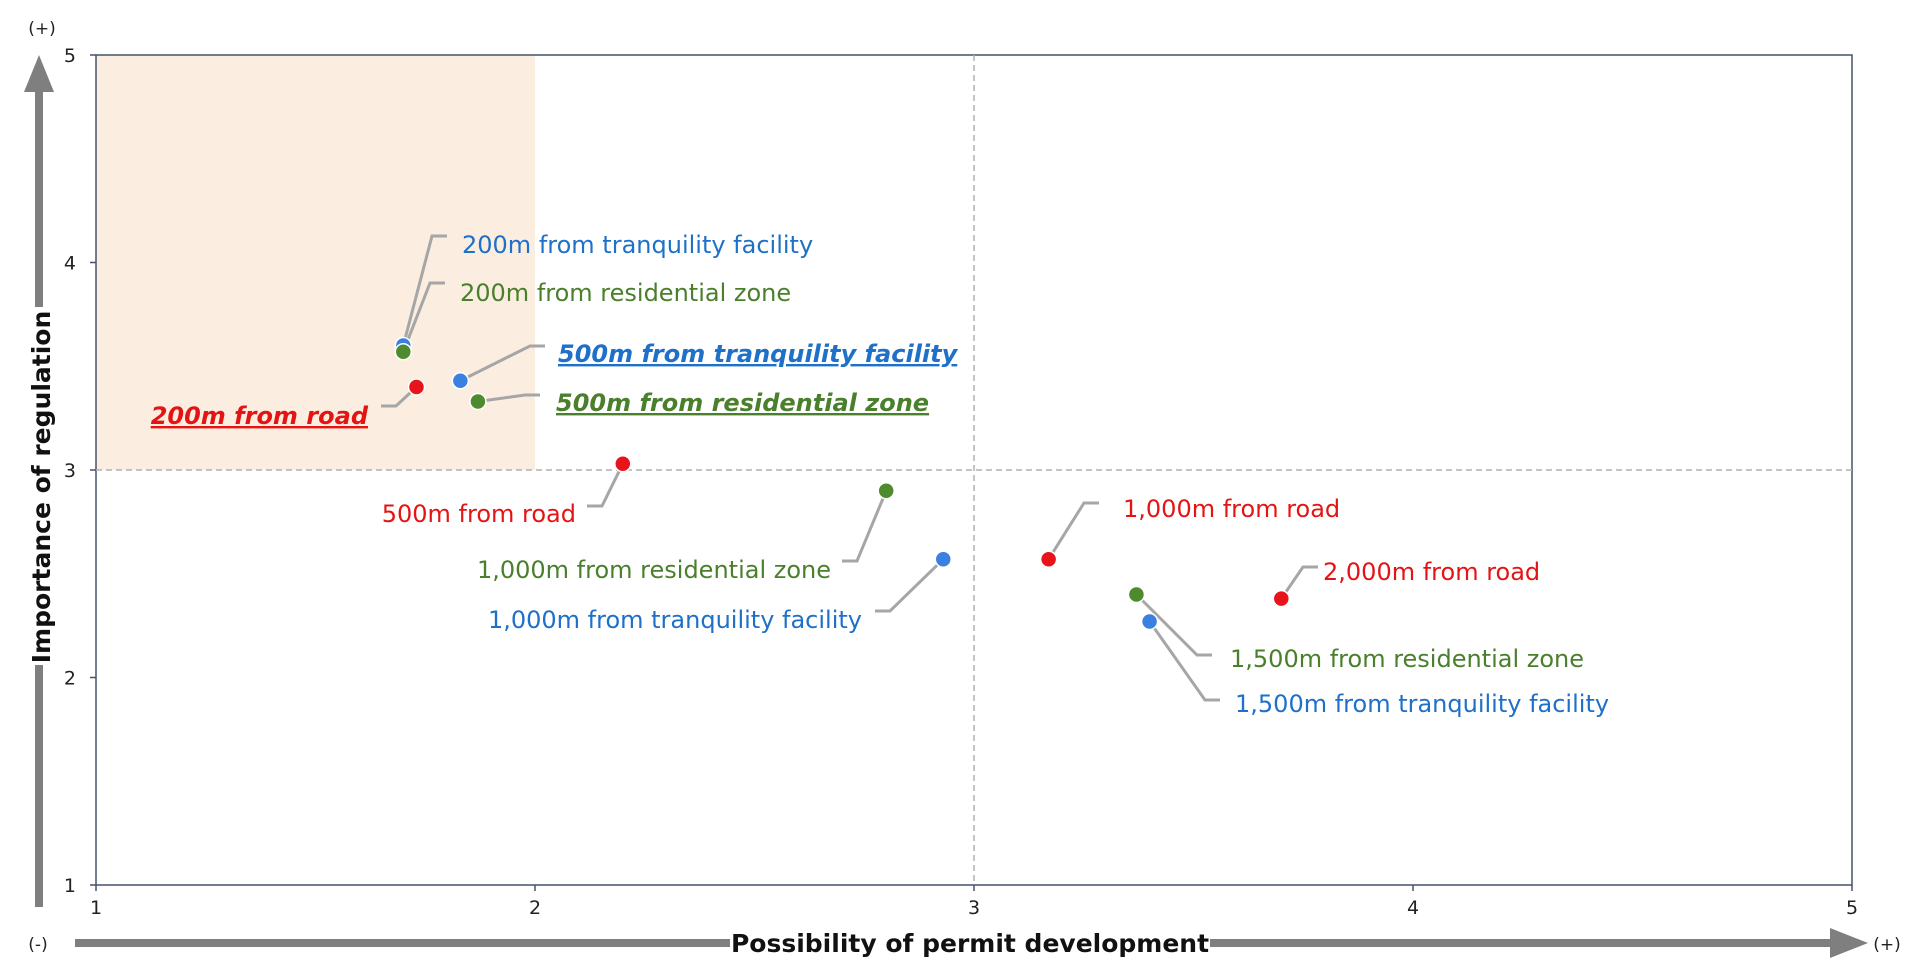 This screenshot has height=974, width=1911. What do you see at coordinates (758, 354) in the screenshot?
I see `data-point-label: 500m from tranquility facility` at bounding box center [758, 354].